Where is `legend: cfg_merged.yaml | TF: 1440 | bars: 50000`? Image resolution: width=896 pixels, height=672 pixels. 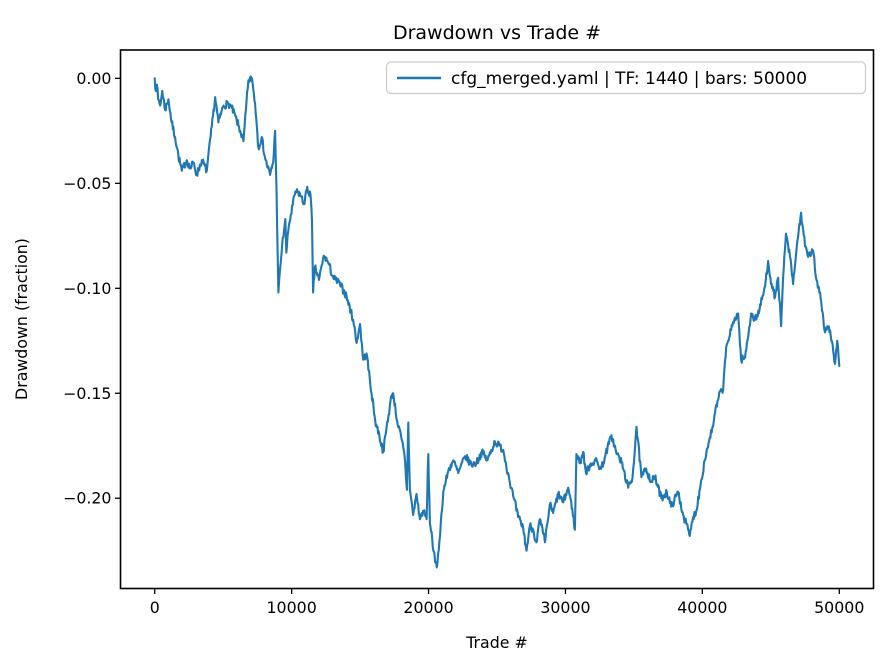 legend: cfg_merged.yaml | TF: 1440 | bars: 50000 is located at coordinates (626, 78).